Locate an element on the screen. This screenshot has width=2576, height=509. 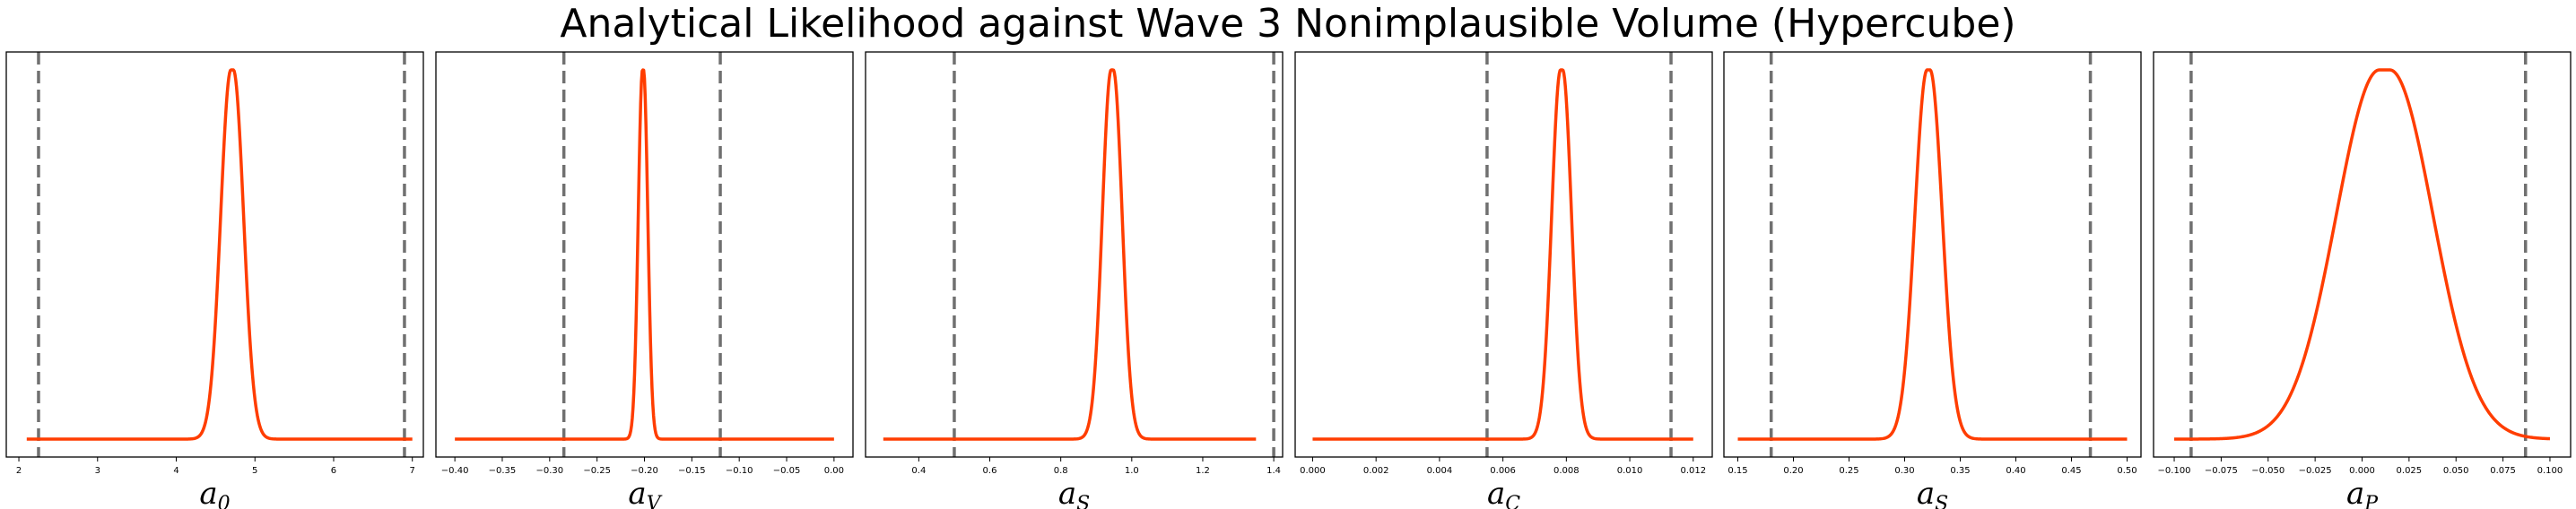
x-tick-label: −0.40 is located at coordinates (455, 471).